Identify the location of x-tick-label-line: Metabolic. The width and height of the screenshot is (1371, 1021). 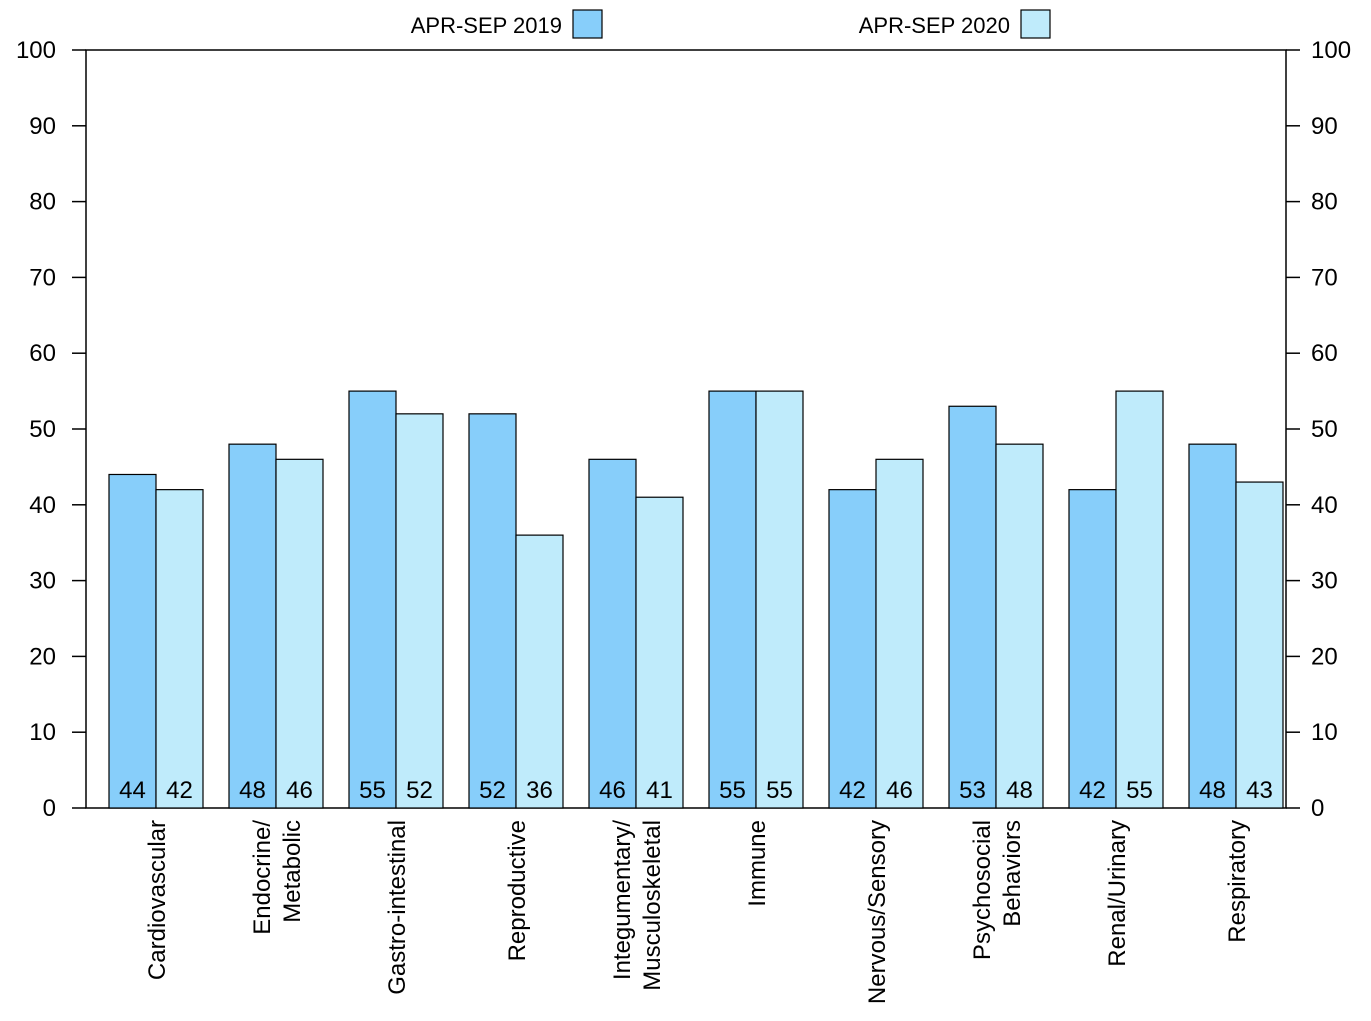
(292, 871).